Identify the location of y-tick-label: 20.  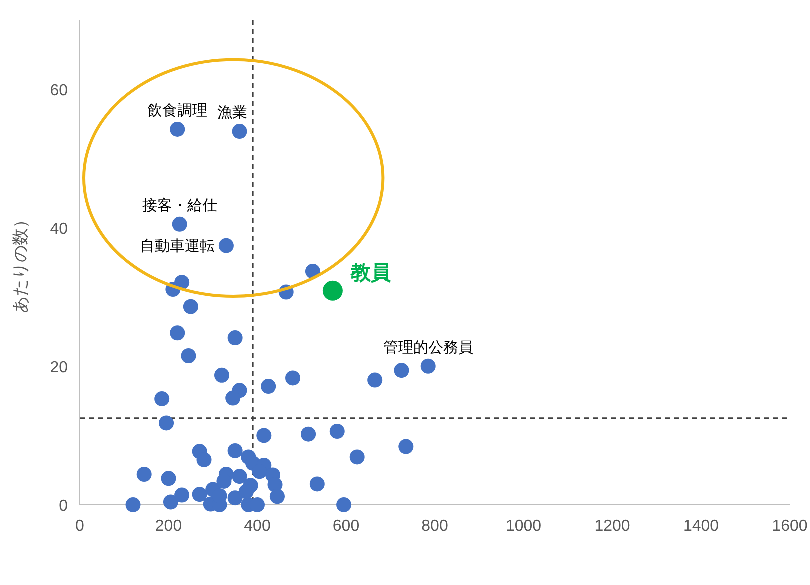
(59, 367).